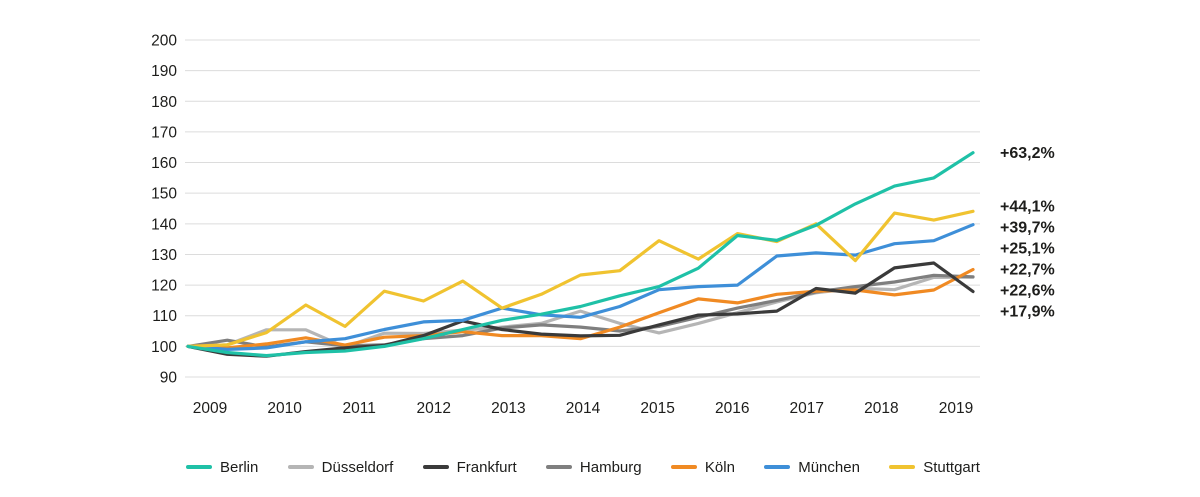  I want to click on y-axis-tick-label: 110, so click(164, 316).